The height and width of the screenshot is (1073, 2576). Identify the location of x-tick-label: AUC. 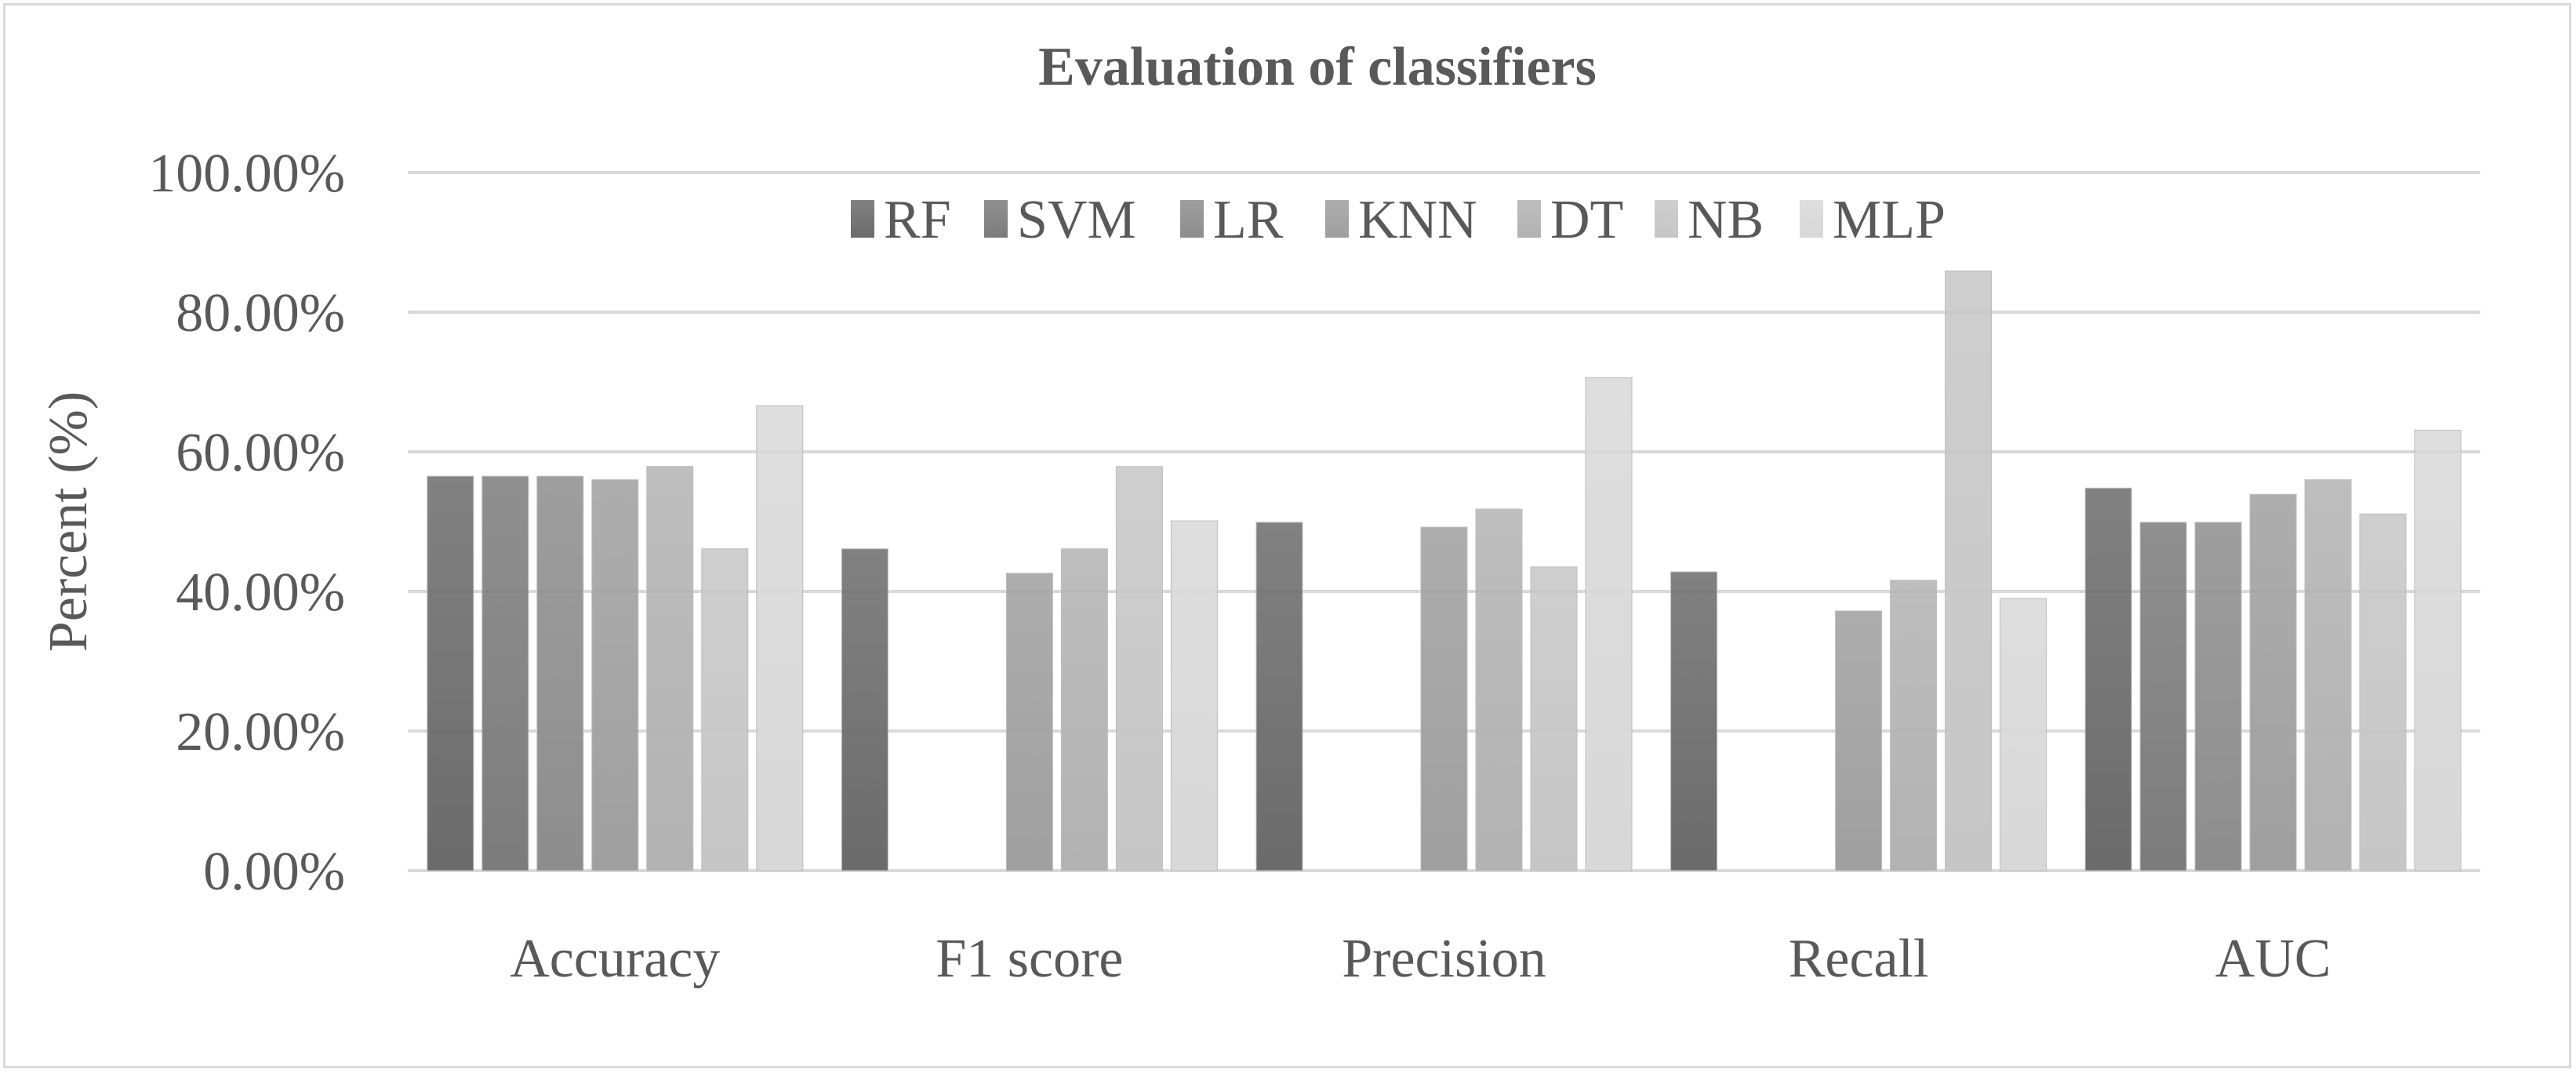
(2273, 959).